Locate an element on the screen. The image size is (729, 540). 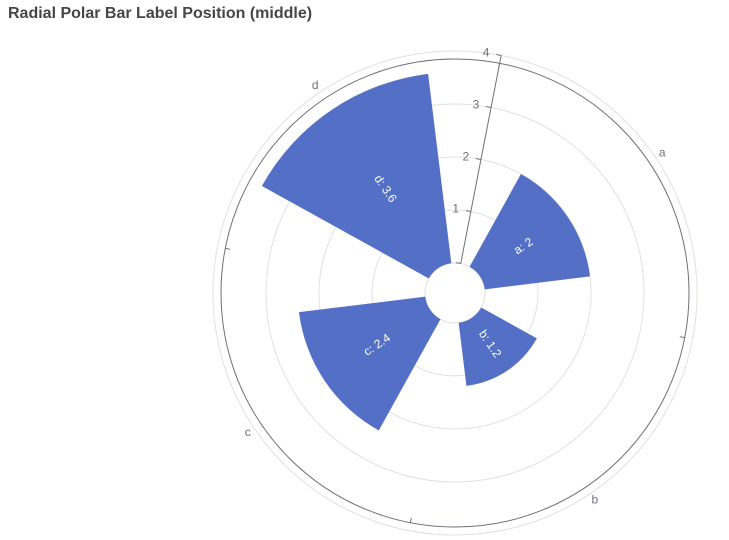
radius-tick-label: 4 is located at coordinates (486, 52).